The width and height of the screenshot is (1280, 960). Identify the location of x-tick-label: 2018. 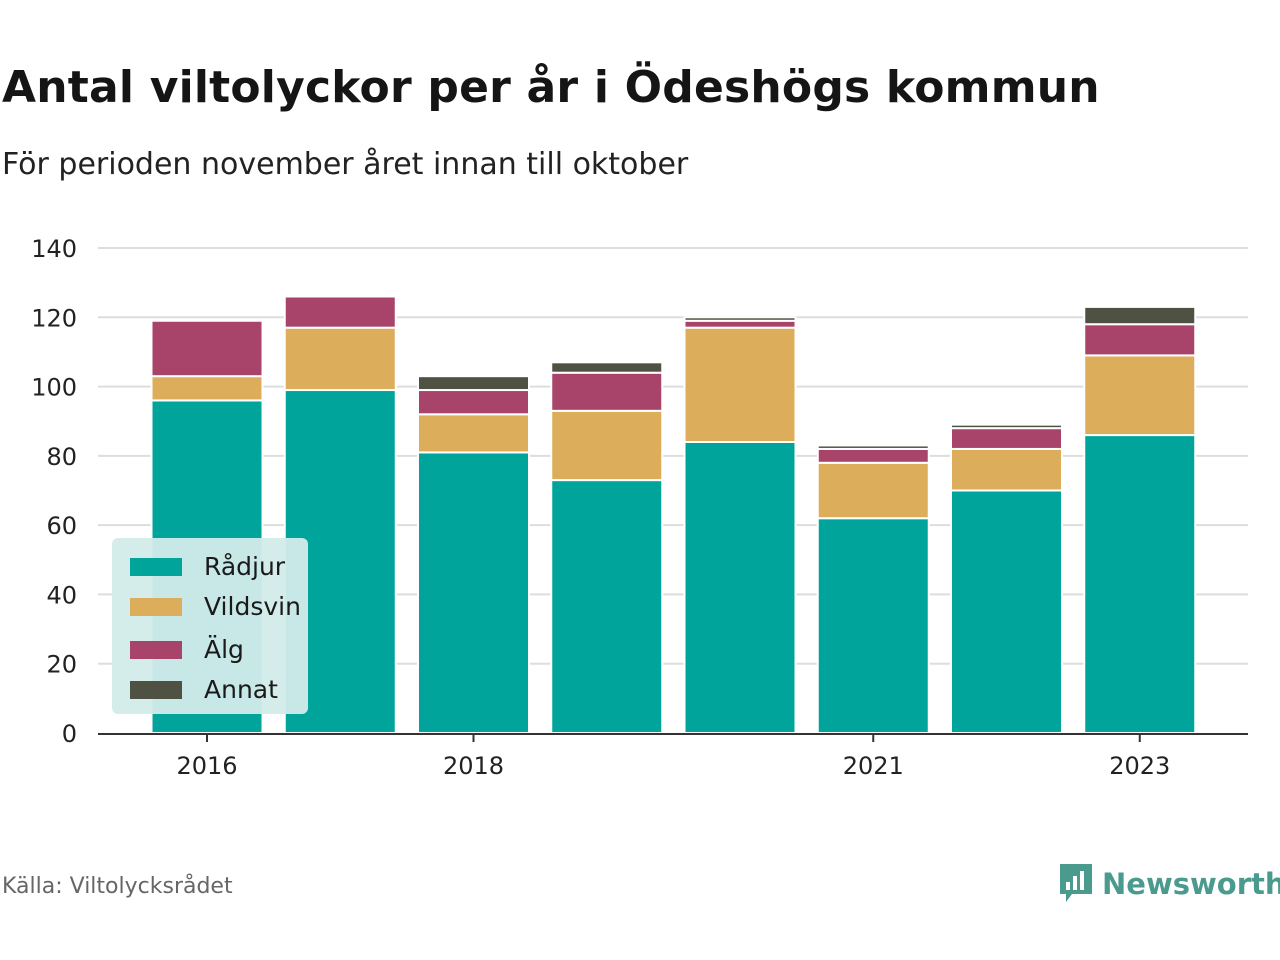
(473, 766).